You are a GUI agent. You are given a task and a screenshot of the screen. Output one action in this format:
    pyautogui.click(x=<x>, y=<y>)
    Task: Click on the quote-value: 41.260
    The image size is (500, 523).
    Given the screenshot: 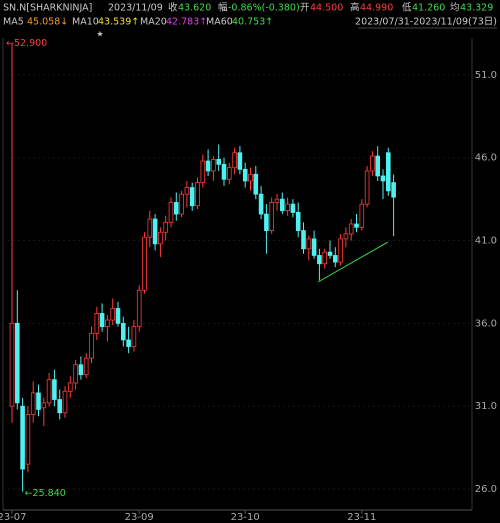 What is the action you would take?
    pyautogui.click(x=428, y=8)
    